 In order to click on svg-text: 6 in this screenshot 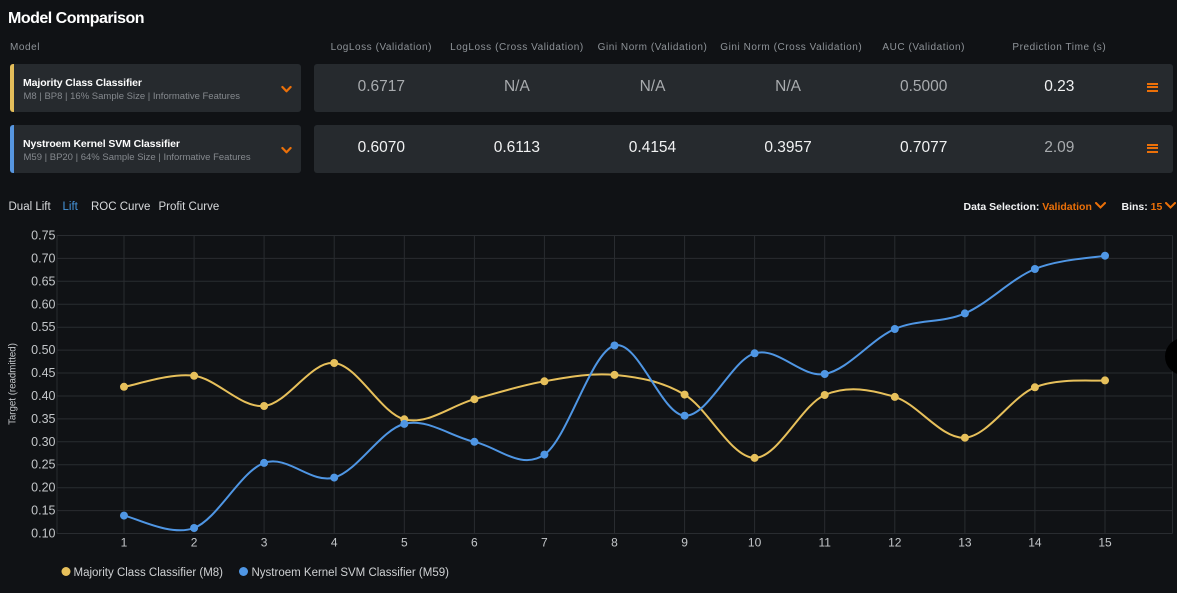, I will do `click(474, 543)`.